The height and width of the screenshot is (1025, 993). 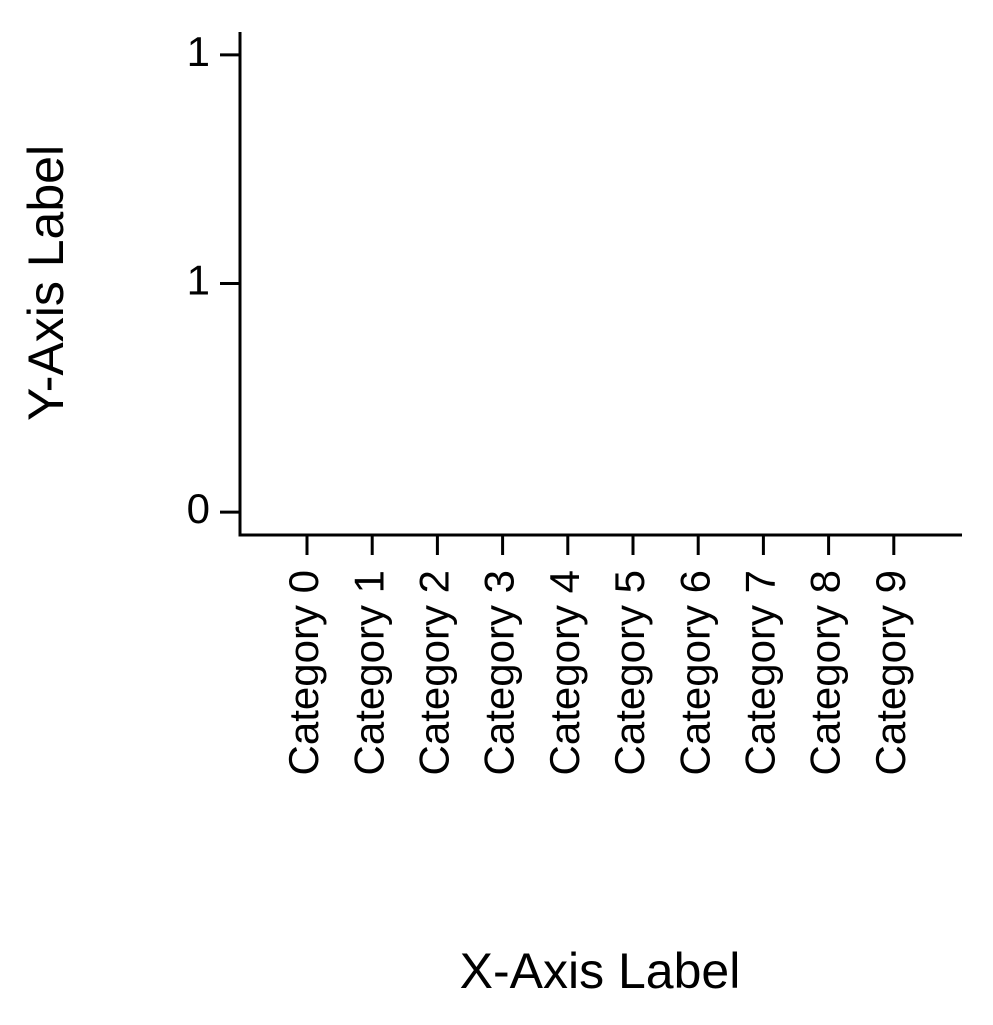 I want to click on x-tick-label: Category 3, so click(x=499, y=672).